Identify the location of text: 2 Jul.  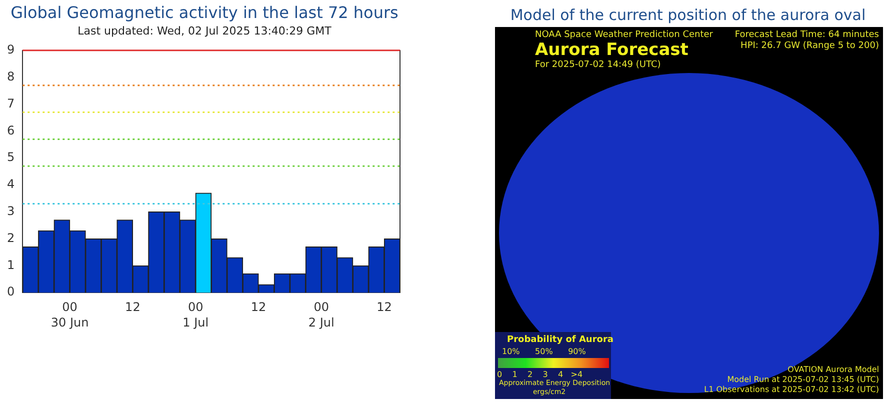
(321, 323).